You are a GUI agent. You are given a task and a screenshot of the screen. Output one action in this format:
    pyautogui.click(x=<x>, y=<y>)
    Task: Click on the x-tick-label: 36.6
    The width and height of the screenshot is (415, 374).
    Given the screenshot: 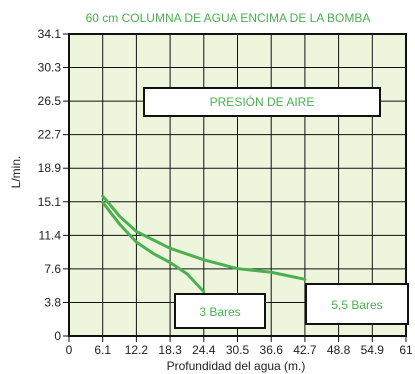 What is the action you would take?
    pyautogui.click(x=272, y=350)
    